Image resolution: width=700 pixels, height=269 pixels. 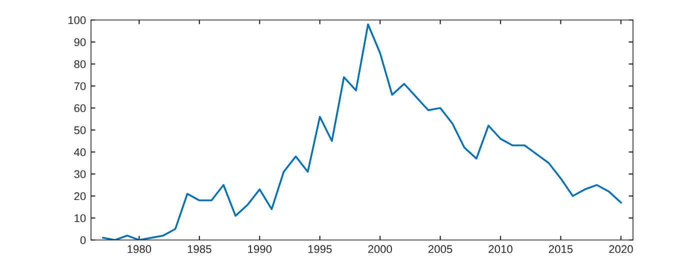 What do you see at coordinates (80, 86) in the screenshot?
I see `y-tick-label: 70` at bounding box center [80, 86].